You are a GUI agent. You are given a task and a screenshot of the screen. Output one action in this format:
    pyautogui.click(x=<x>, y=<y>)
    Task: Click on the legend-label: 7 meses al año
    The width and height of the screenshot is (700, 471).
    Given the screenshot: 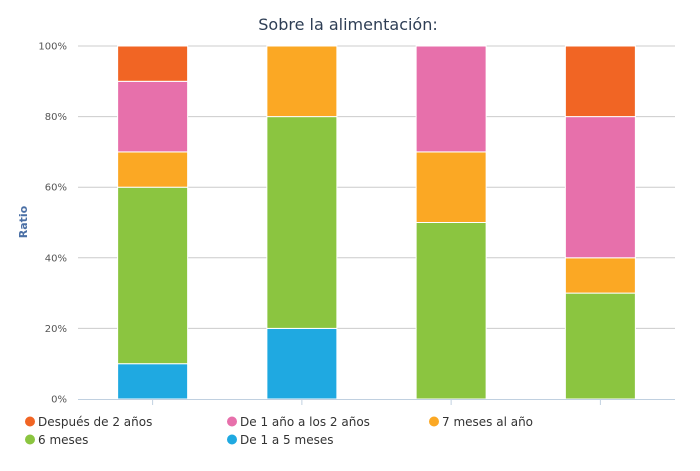 What is the action you would take?
    pyautogui.click(x=487, y=422)
    